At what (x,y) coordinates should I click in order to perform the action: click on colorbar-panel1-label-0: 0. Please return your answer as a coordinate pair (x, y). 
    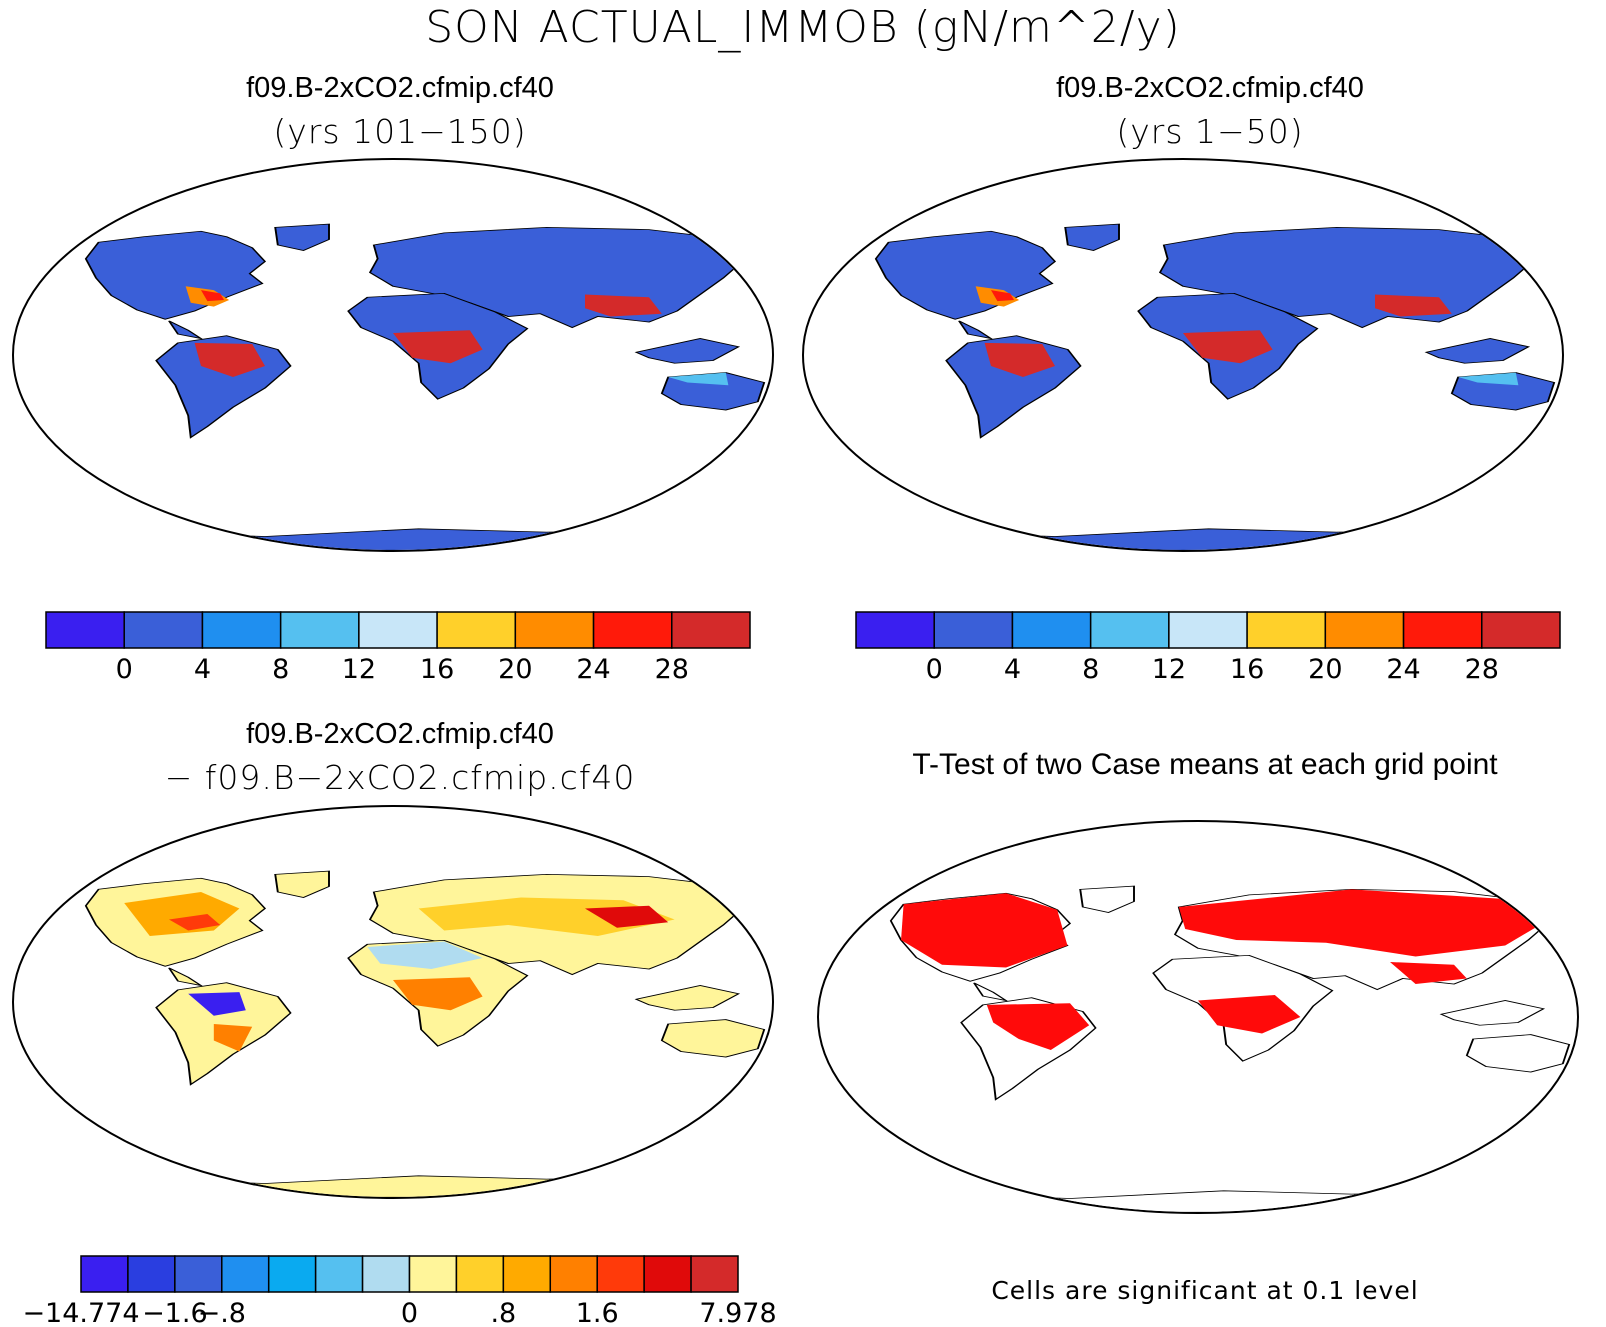
    Looking at the image, I should click on (124, 669).